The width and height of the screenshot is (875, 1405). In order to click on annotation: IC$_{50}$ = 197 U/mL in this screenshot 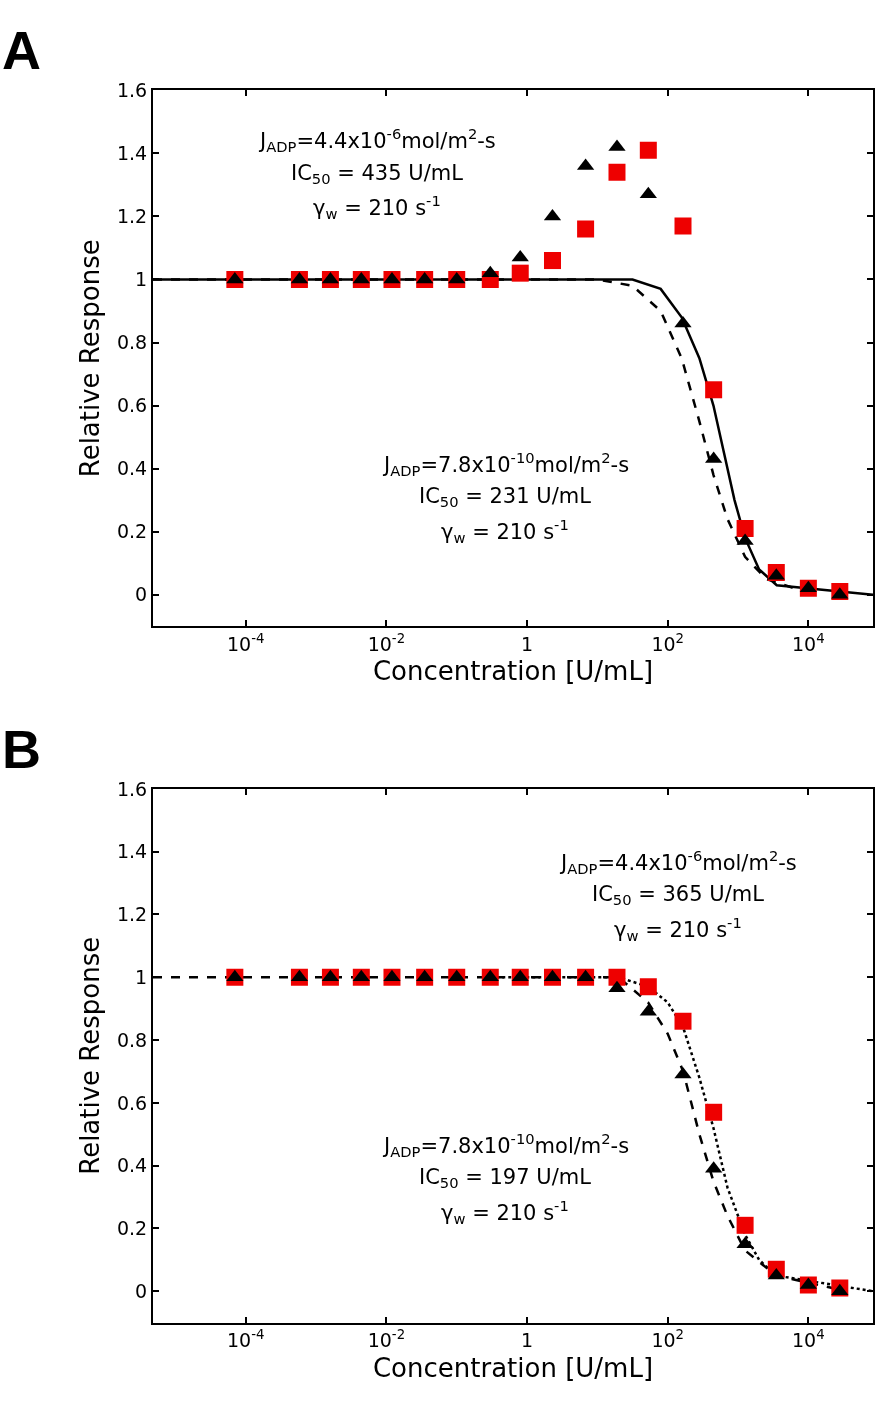, I will do `click(505, 1178)`.